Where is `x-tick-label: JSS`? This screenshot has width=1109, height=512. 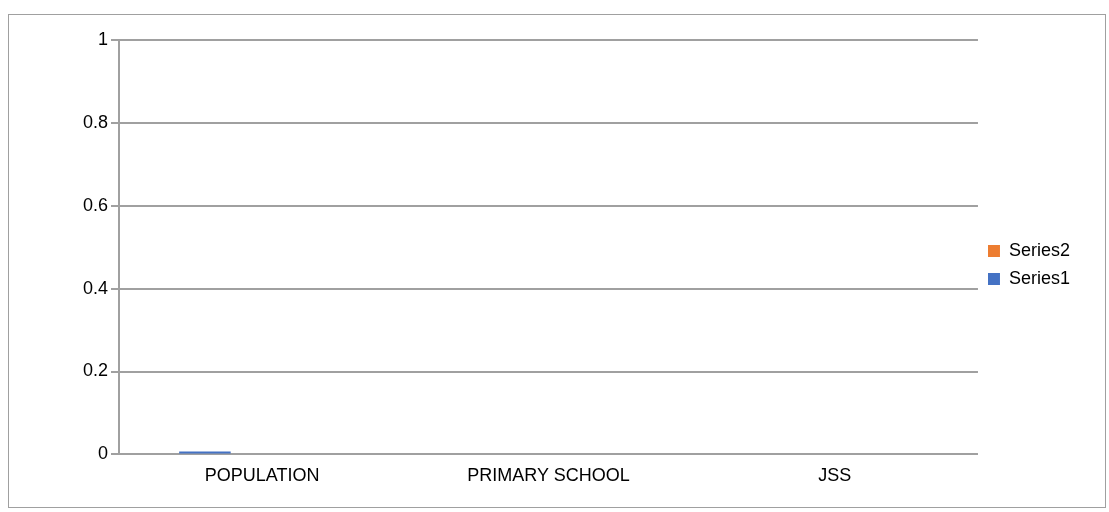 x-tick-label: JSS is located at coordinates (835, 475).